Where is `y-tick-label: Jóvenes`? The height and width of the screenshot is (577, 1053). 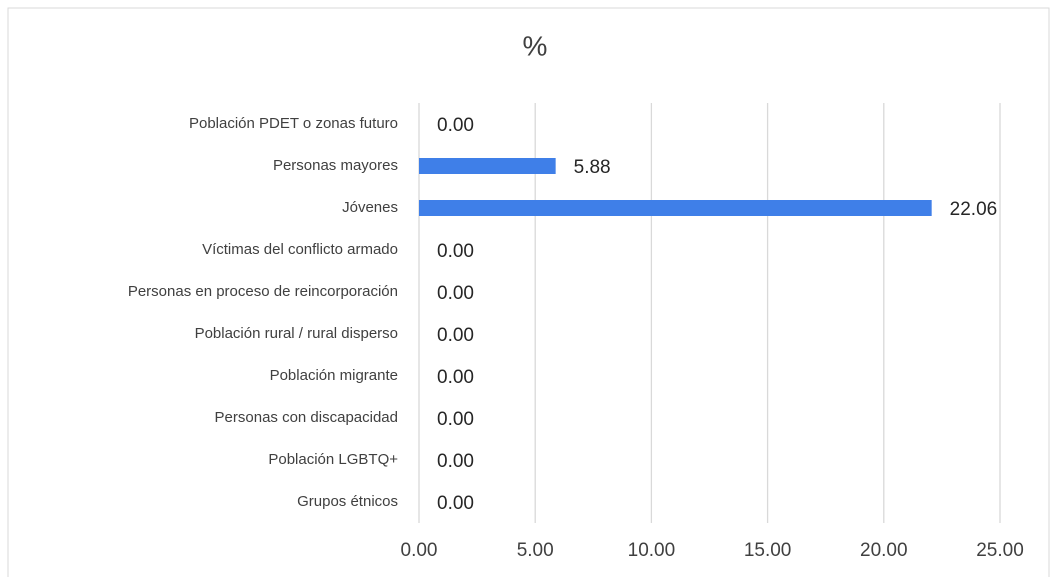
y-tick-label: Jóvenes is located at coordinates (370, 207).